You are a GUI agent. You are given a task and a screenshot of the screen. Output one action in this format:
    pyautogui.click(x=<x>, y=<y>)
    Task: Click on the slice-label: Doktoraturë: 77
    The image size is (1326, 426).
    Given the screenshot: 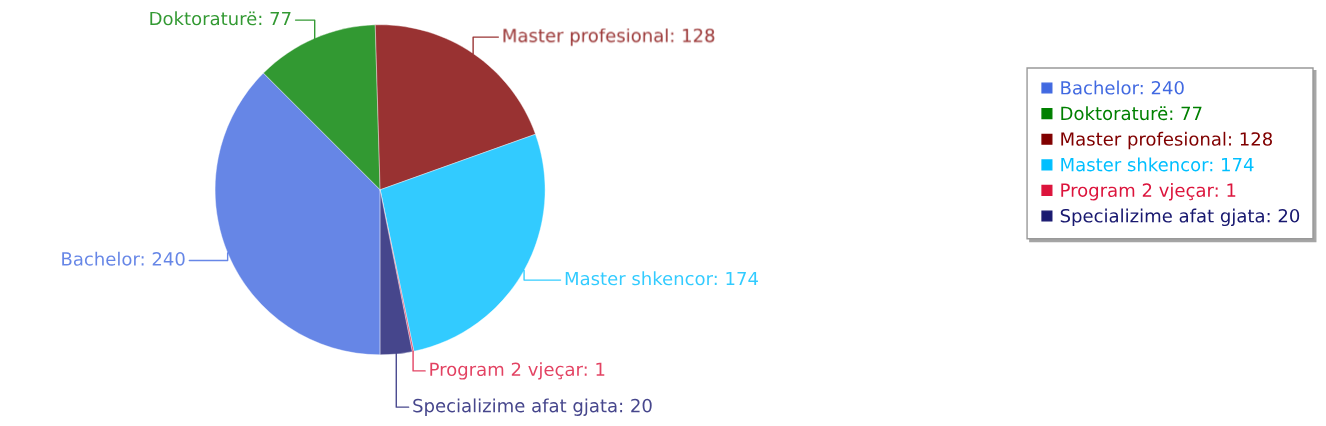 What is the action you would take?
    pyautogui.click(x=220, y=18)
    